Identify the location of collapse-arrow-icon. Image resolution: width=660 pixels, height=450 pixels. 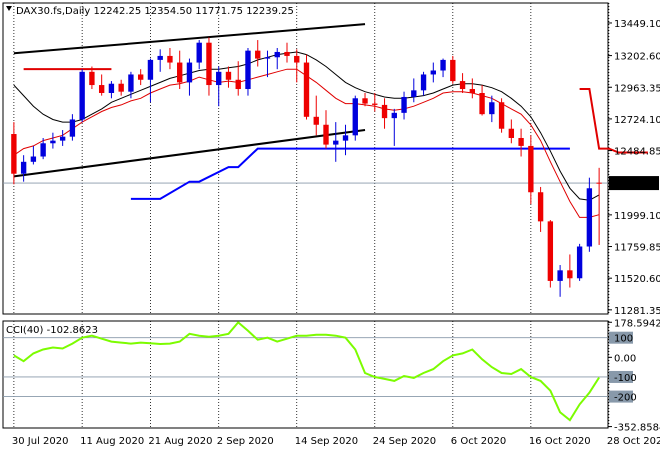
(9, 8).